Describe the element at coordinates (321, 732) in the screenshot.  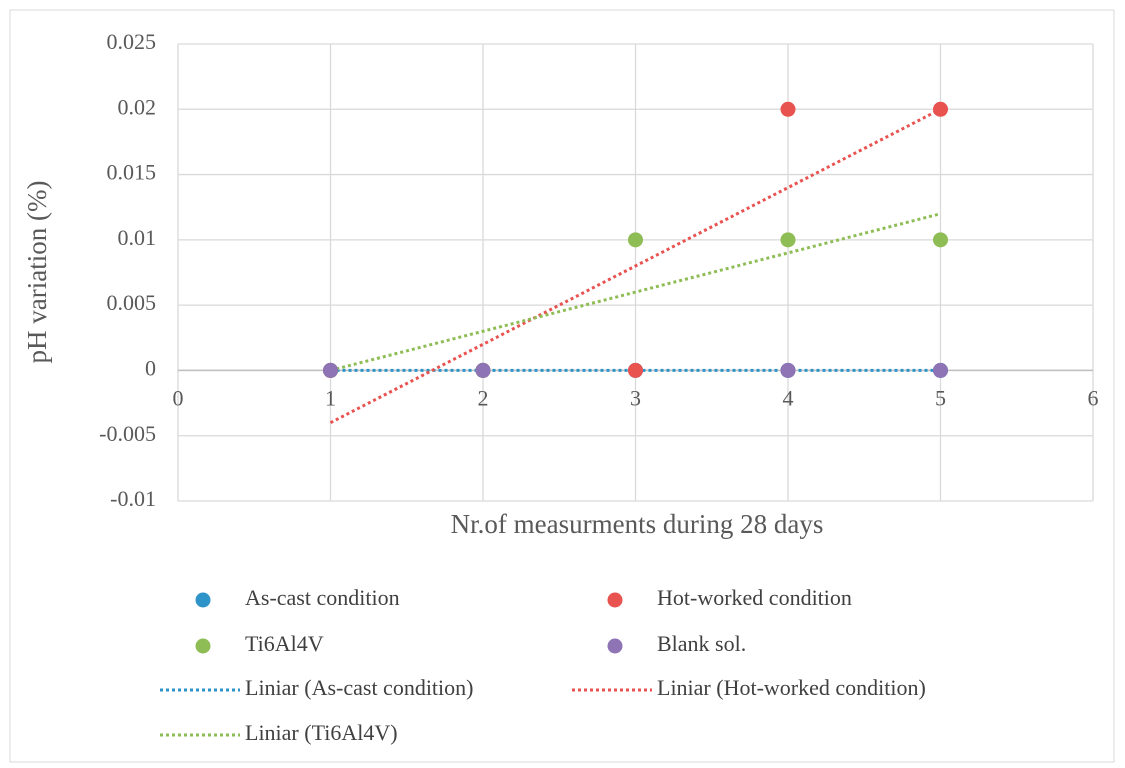
I see `legend-label: Liniar (Ti6Al4V)` at that location.